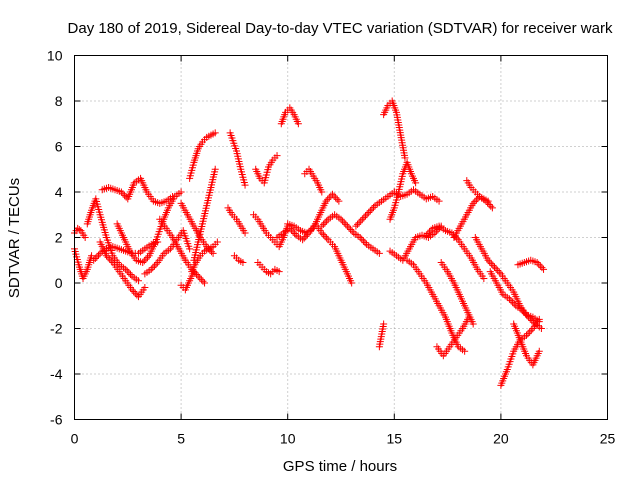 Image resolution: width=640 pixels, height=480 pixels. Describe the element at coordinates (340, 466) in the screenshot. I see `x-axis-label: GPS time / hours` at that location.